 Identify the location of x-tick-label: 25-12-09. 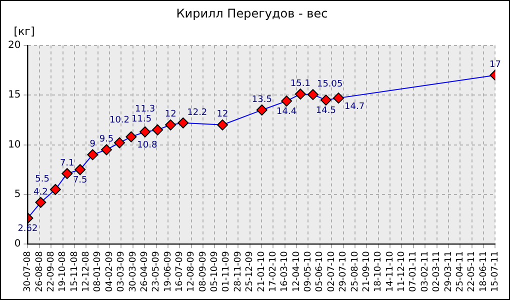
(250, 271).